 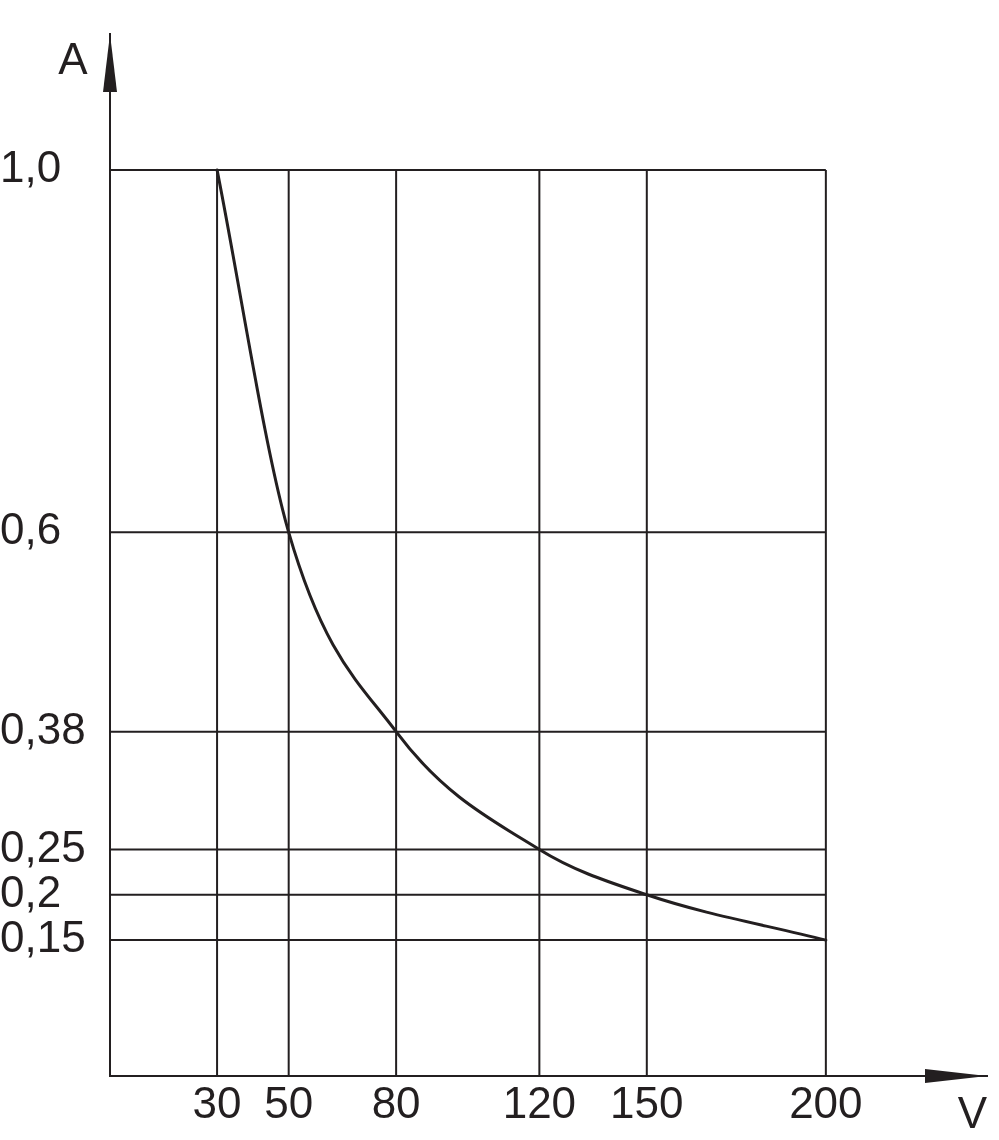 I want to click on x-tick-label: 150, so click(x=647, y=1103).